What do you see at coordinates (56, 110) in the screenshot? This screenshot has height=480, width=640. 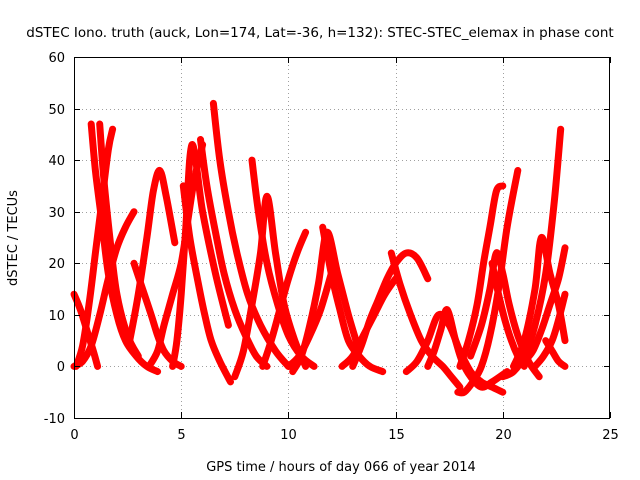 I see `y-tick-label: 50` at bounding box center [56, 110].